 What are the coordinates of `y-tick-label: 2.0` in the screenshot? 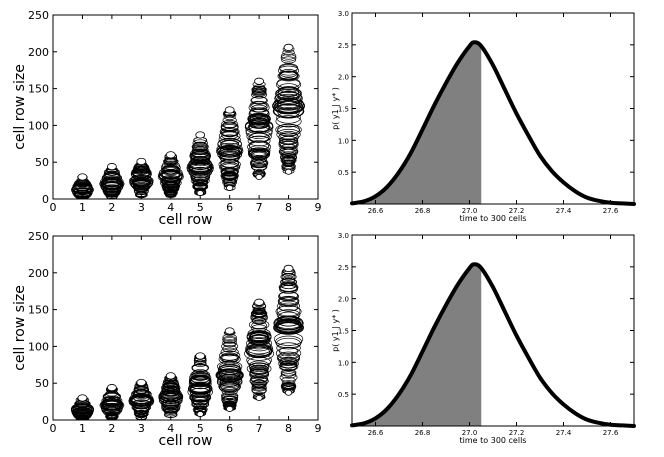 It's located at (343, 78).